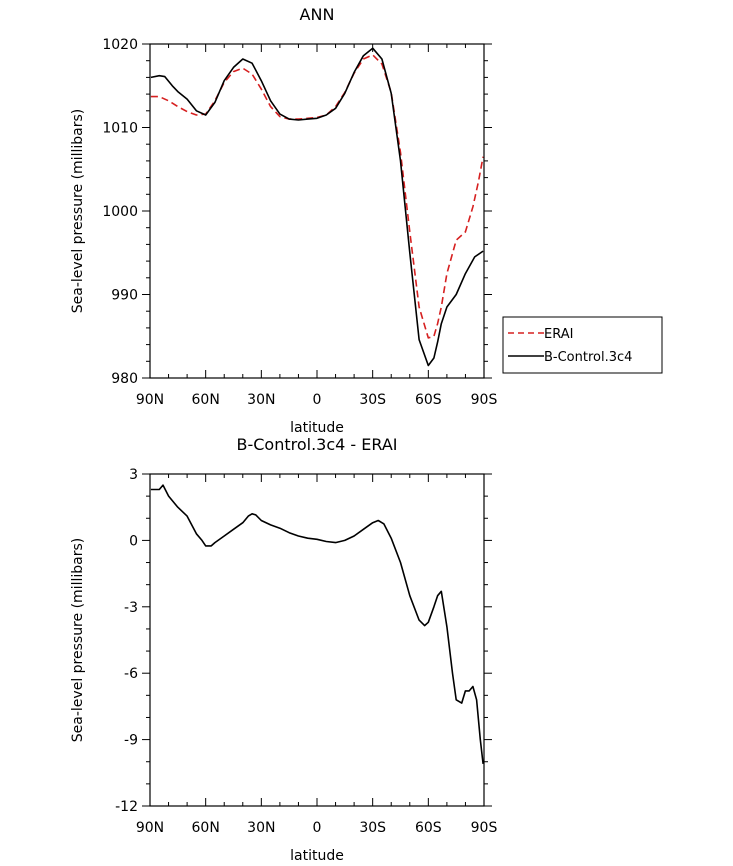 The height and width of the screenshot is (866, 733). I want to click on bottom-y-tick-label: -9, so click(131, 741).